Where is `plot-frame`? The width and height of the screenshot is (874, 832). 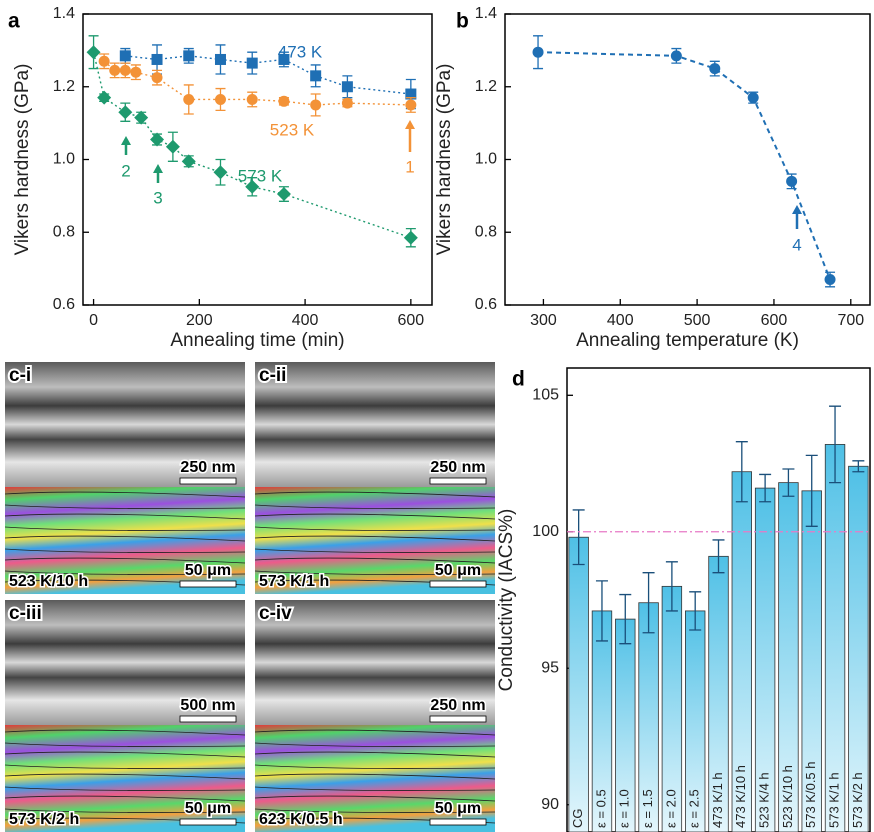
plot-frame is located at coordinates (687, 159).